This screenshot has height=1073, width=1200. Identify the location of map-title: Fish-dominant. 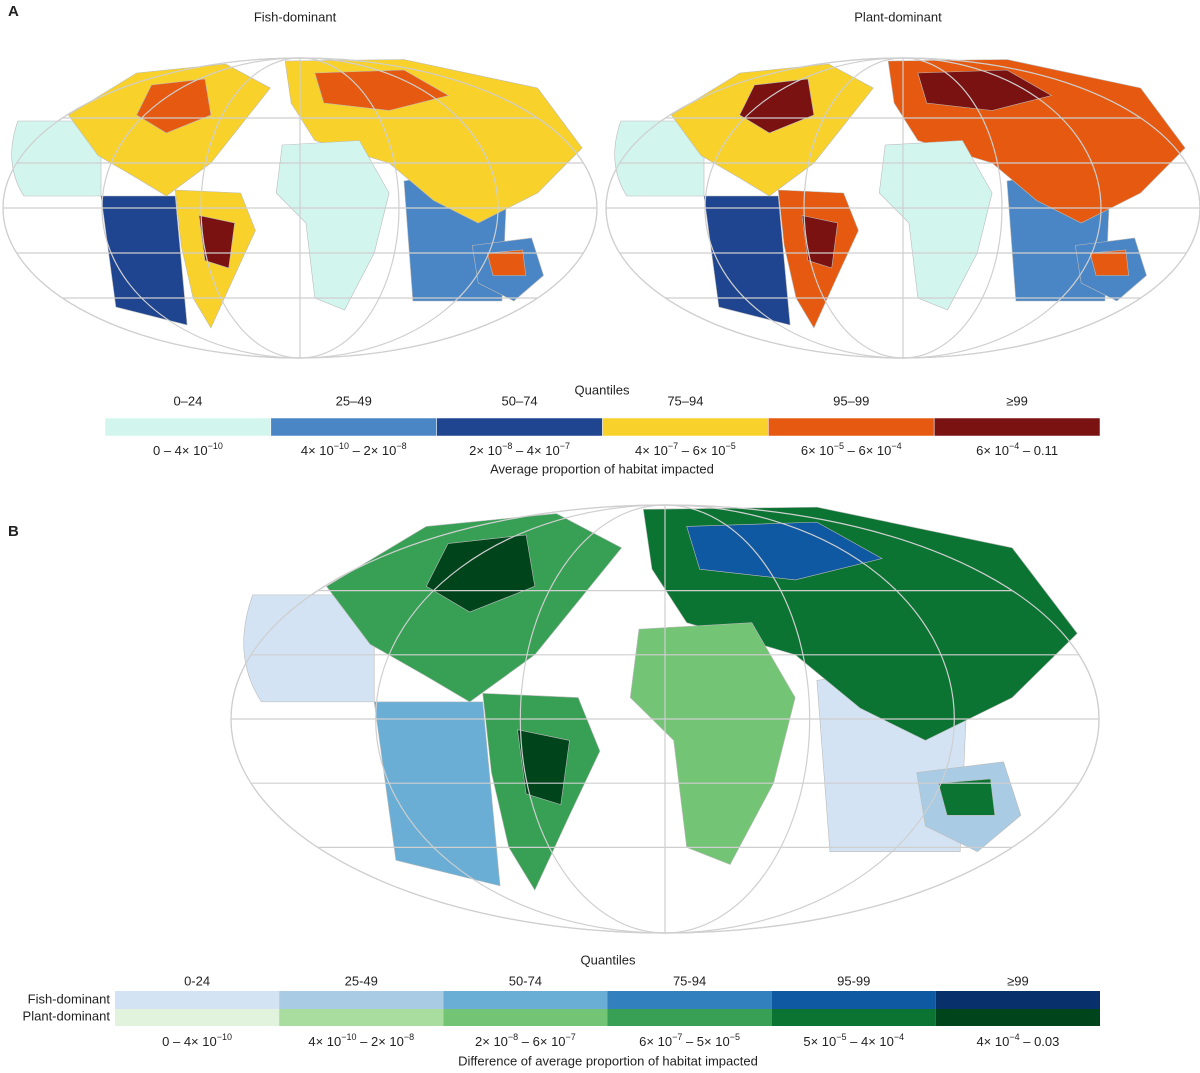
(295, 16).